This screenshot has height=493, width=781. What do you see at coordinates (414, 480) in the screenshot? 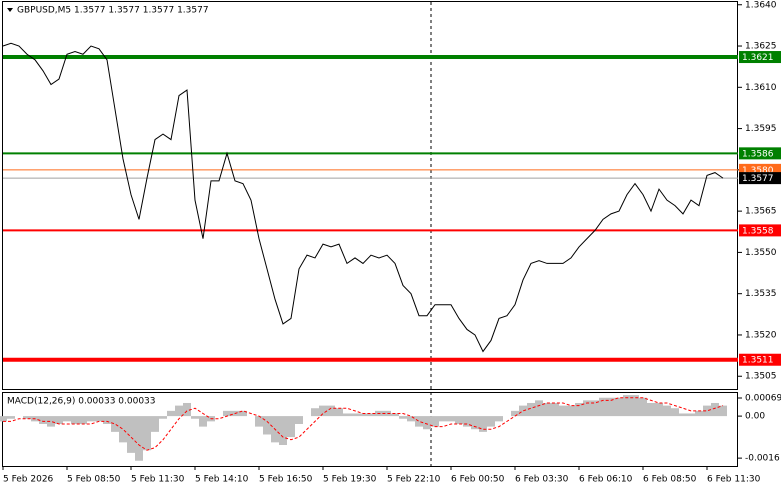
I see `x-tick-label: 5 Feb 22:10` at bounding box center [414, 480].